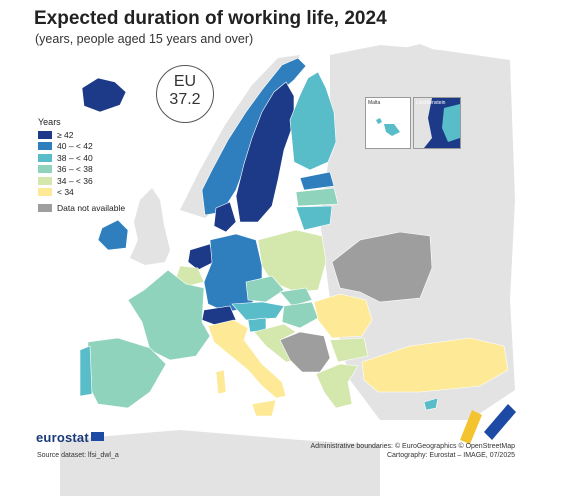 The width and height of the screenshot is (567, 496). Describe the element at coordinates (75, 169) in the screenshot. I see `legend-label: 36 – < 38` at that location.